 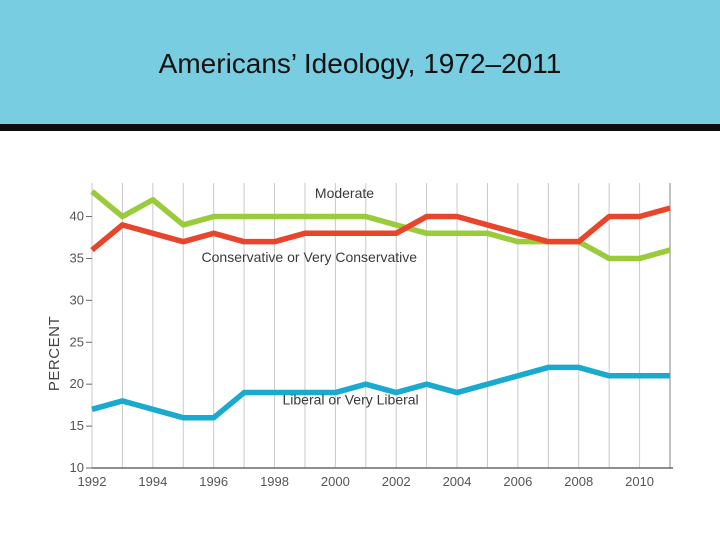 What do you see at coordinates (335, 481) in the screenshot?
I see `x-tick-label: 2000` at bounding box center [335, 481].